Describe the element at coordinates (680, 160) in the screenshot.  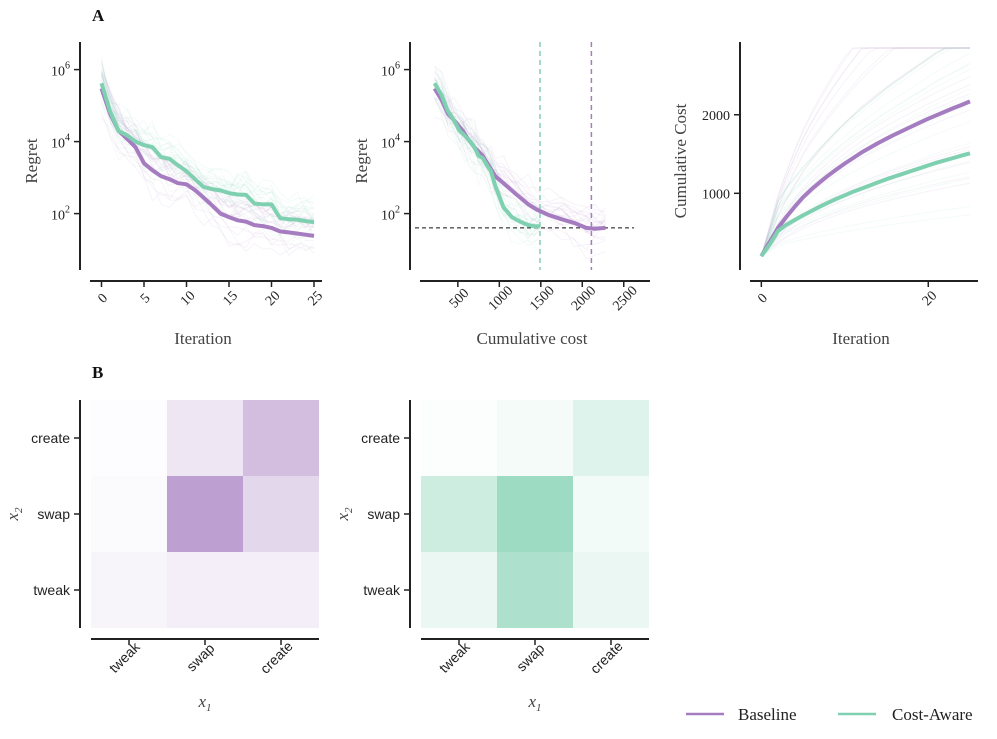
I see `y-axis-label: Cumulative Cost` at that location.